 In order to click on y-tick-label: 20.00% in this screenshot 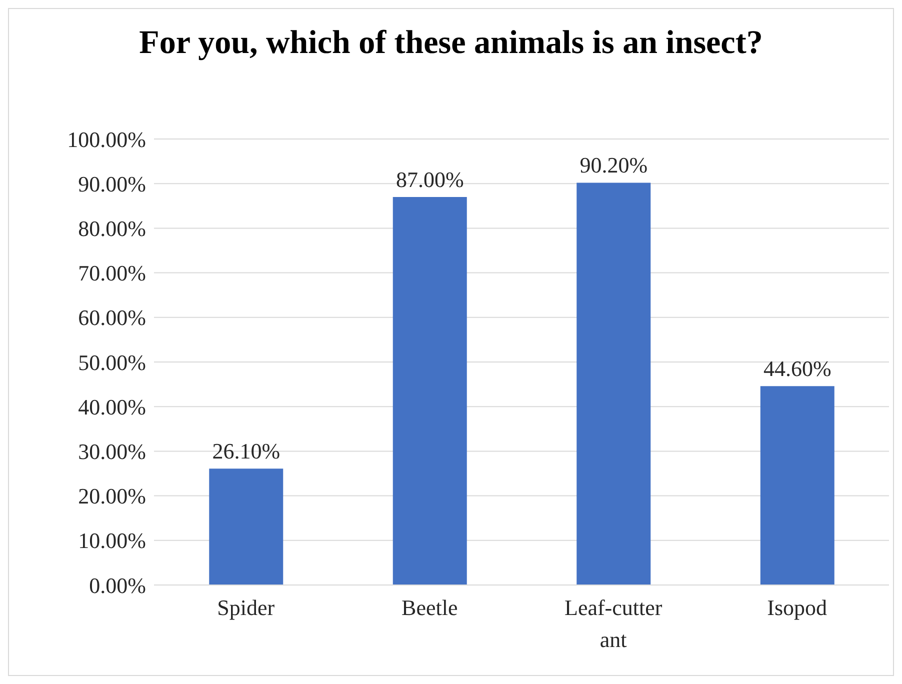, I will do `click(112, 496)`.